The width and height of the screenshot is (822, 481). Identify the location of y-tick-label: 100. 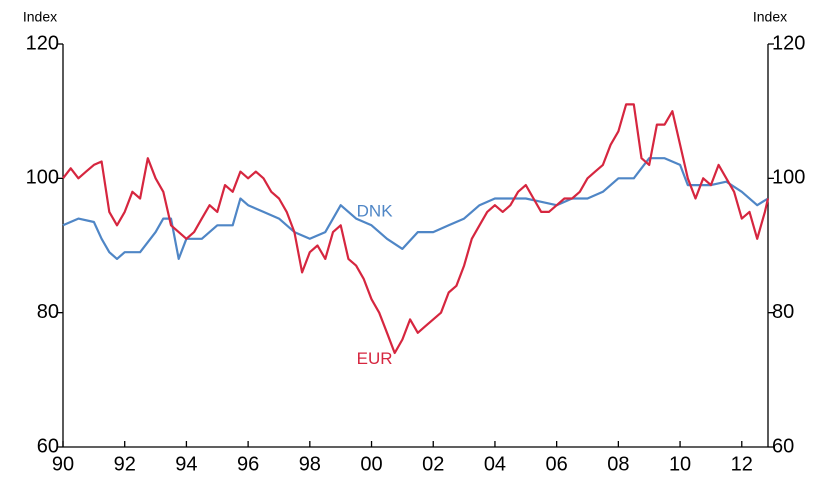
(42, 178).